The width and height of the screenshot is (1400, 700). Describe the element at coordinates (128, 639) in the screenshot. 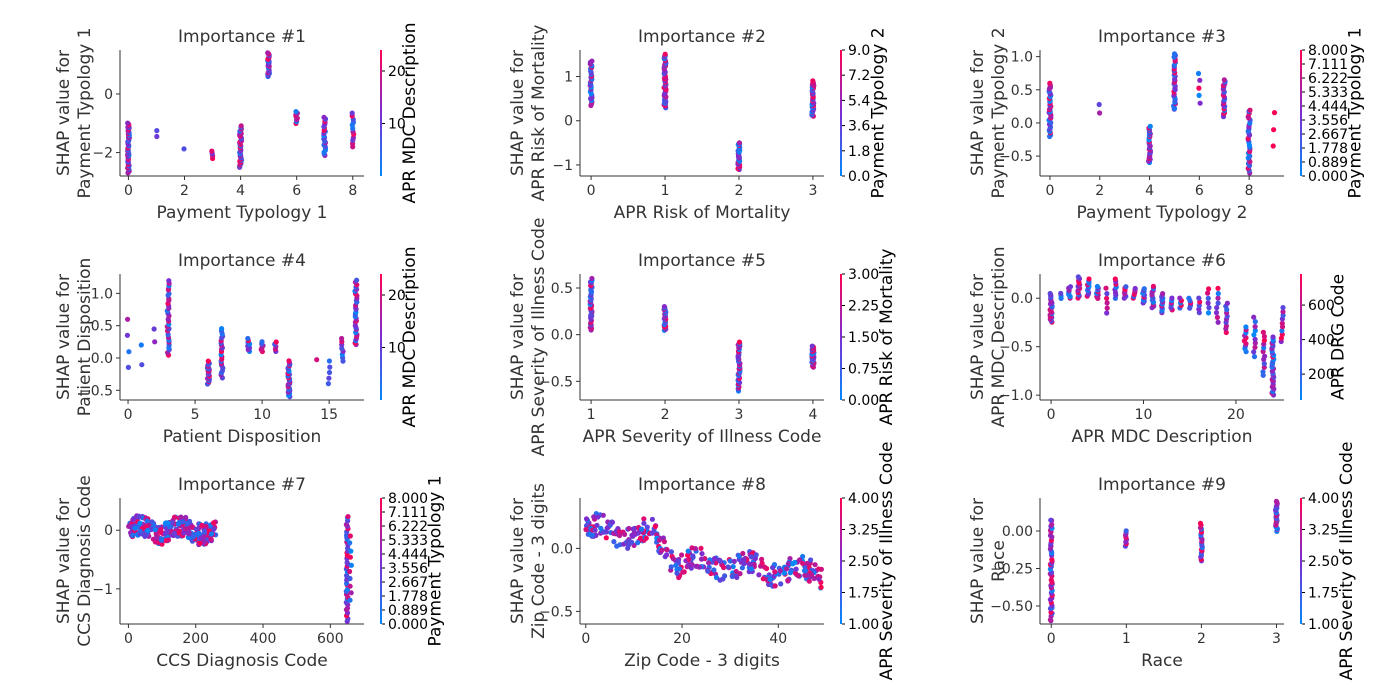

I see `x-tick-label: 0` at that location.